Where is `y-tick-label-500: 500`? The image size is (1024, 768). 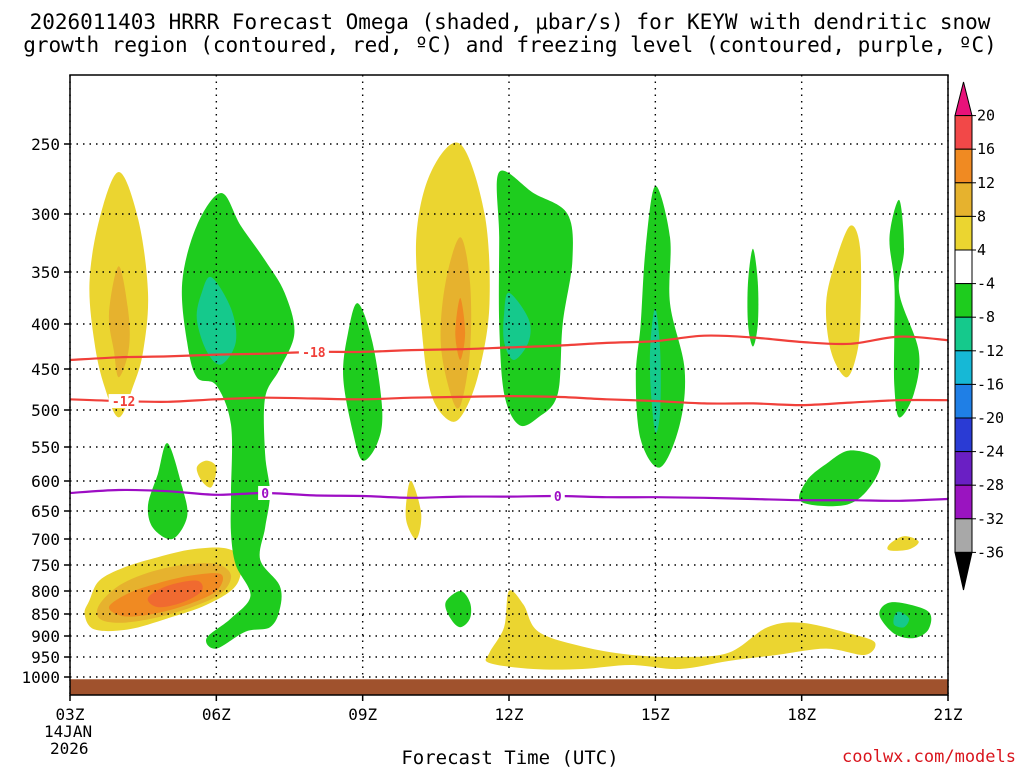 y-tick-label-500: 500 is located at coordinates (45, 410).